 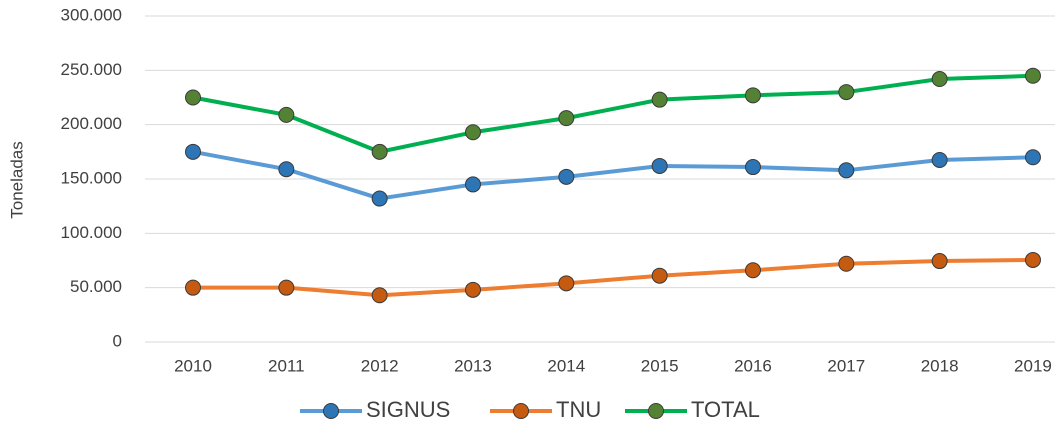 What do you see at coordinates (473, 365) in the screenshot?
I see `x-tick-label: 2013` at bounding box center [473, 365].